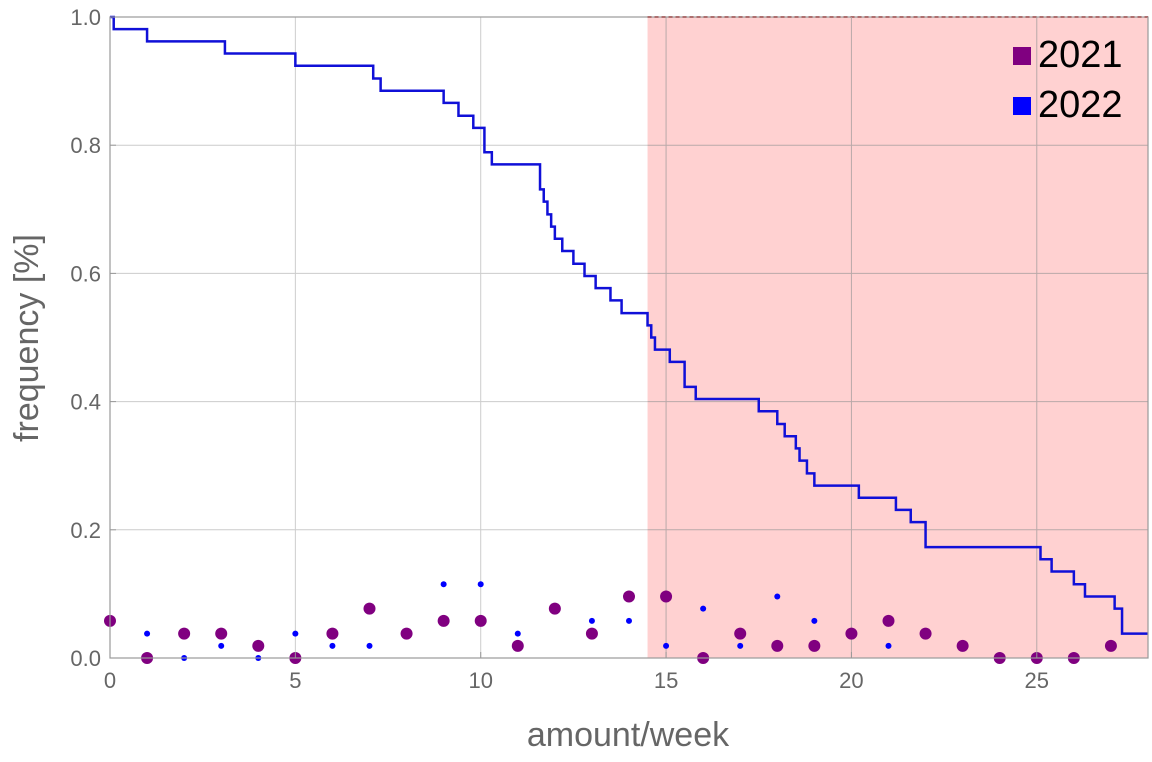 Image resolution: width=1152 pixels, height=762 pixels. Describe the element at coordinates (628, 735) in the screenshot. I see `x-axis-title: amount/week` at that location.